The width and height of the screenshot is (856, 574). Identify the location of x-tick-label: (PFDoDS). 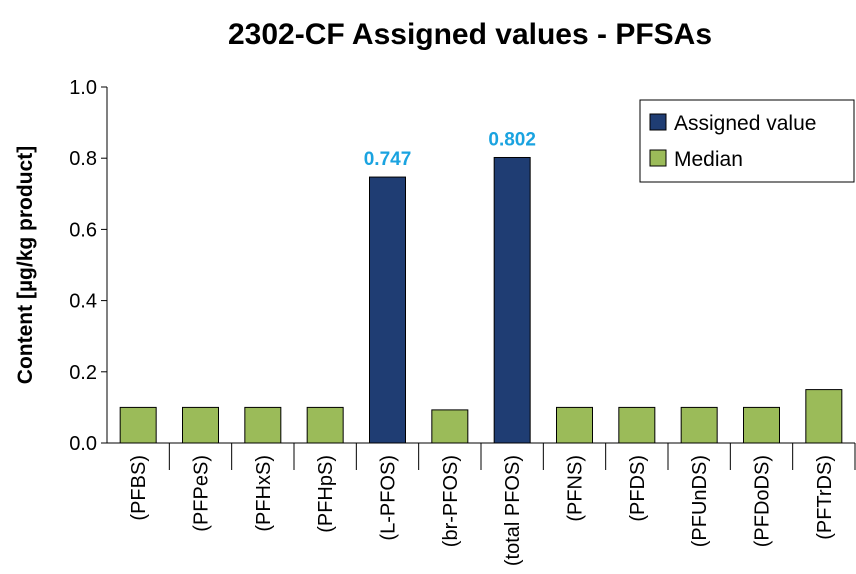
(763, 501).